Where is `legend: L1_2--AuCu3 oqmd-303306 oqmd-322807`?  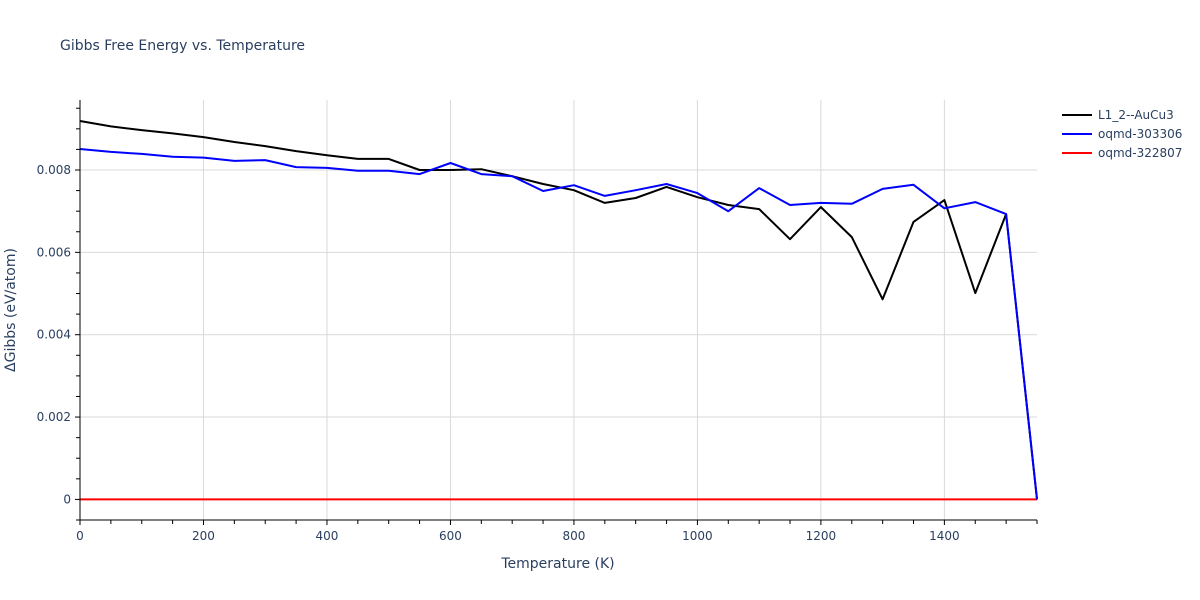
legend: L1_2--AuCu3 oqmd-303306 oqmd-322807 is located at coordinates (1122, 134).